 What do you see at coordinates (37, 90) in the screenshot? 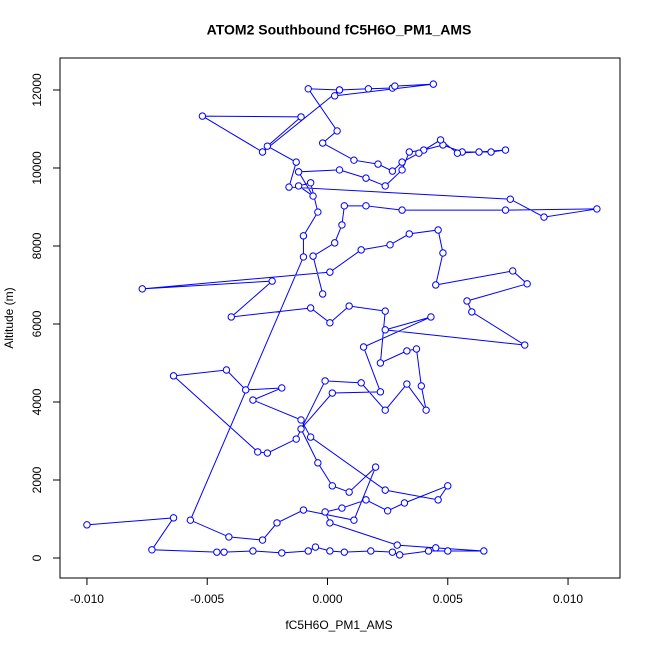
I see `y-tick-label: 12000` at bounding box center [37, 90].